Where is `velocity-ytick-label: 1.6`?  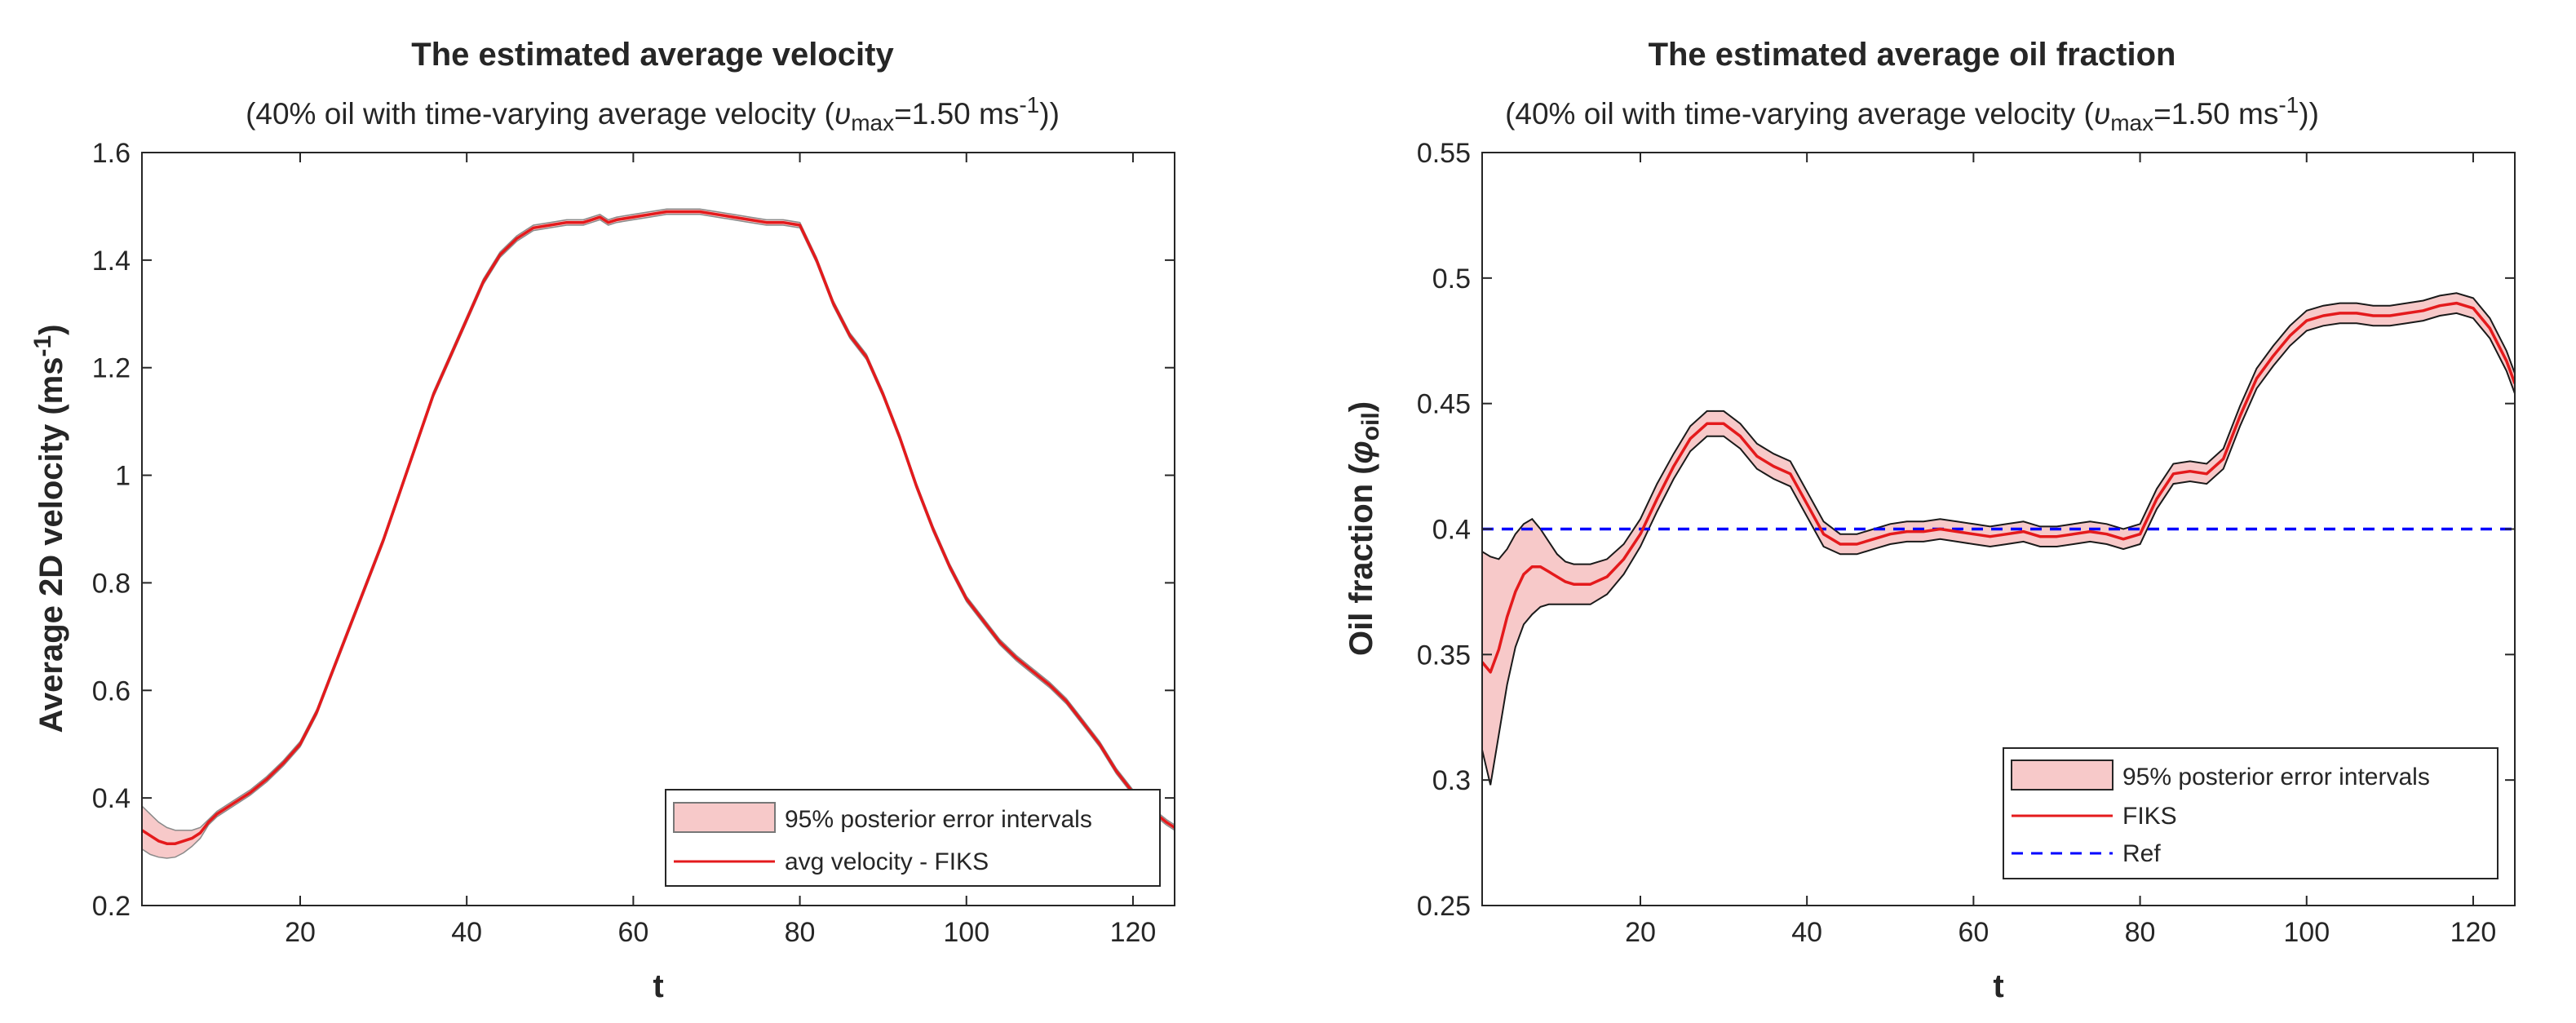
velocity-ytick-label: 1.6 is located at coordinates (111, 153).